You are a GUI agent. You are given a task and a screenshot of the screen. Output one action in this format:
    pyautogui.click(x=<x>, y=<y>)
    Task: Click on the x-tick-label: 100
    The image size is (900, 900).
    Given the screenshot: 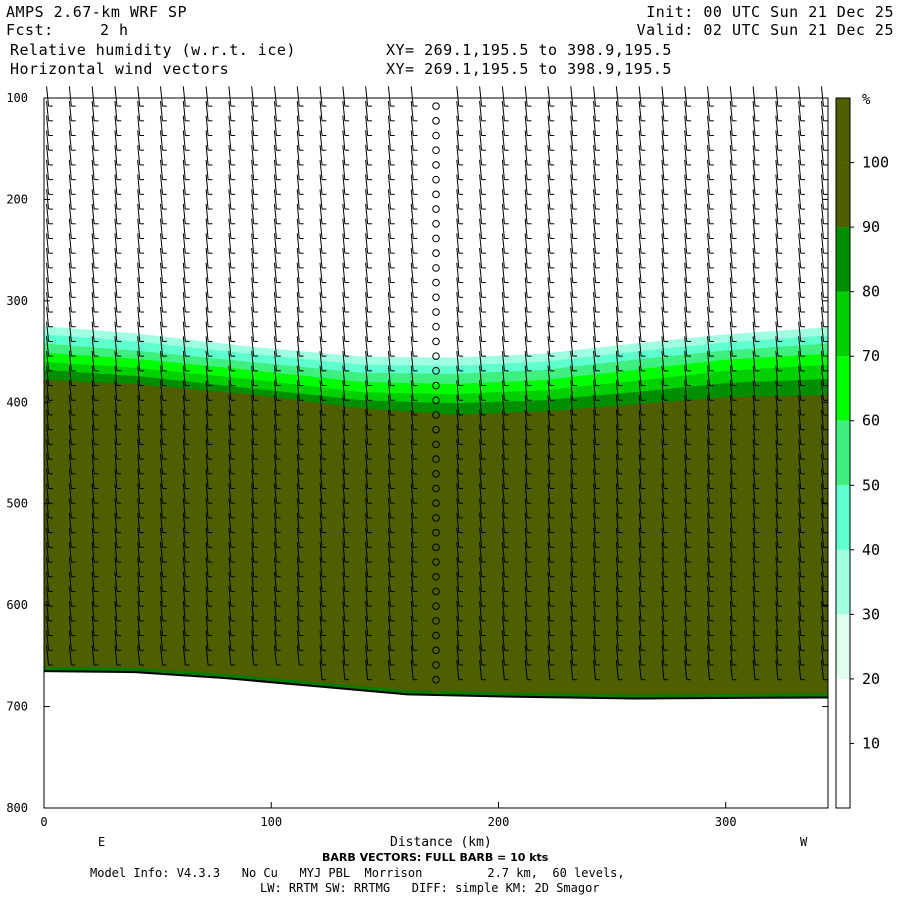 What is the action you would take?
    pyautogui.click(x=271, y=822)
    